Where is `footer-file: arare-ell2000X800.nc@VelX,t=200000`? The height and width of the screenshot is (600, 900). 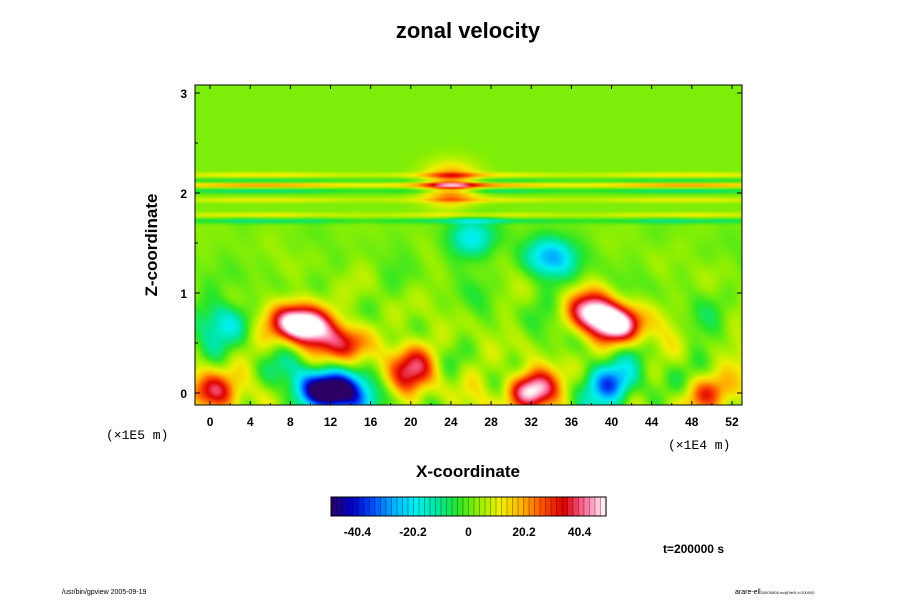 footer-file: arare-ell2000X800.nc@VelX,t=200000 is located at coordinates (774, 592).